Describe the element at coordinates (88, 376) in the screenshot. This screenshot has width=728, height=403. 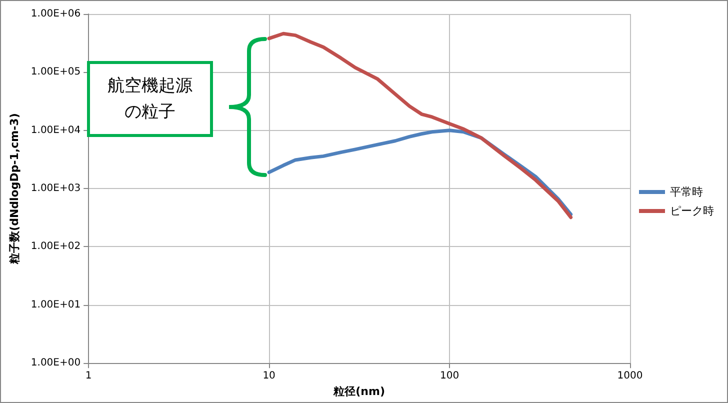
I see `x-tick-label: 1` at that location.